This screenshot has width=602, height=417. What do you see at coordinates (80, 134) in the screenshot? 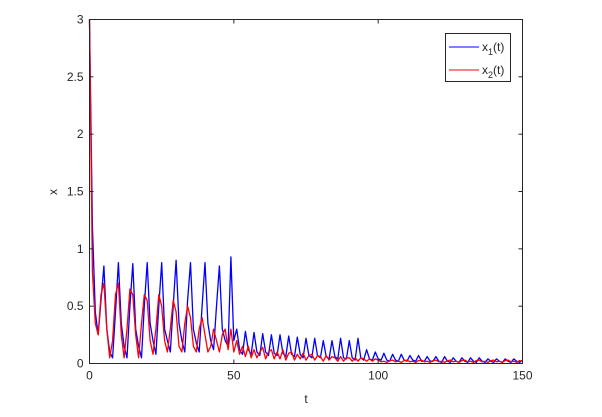
I see `y-tick-label: 2` at bounding box center [80, 134].